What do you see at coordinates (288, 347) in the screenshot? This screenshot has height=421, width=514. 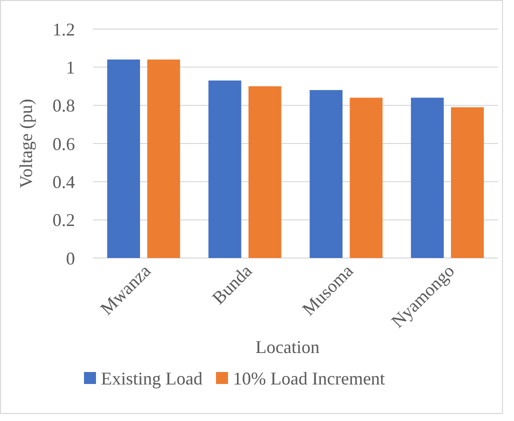 I see `x-axis-title: Location` at bounding box center [288, 347].